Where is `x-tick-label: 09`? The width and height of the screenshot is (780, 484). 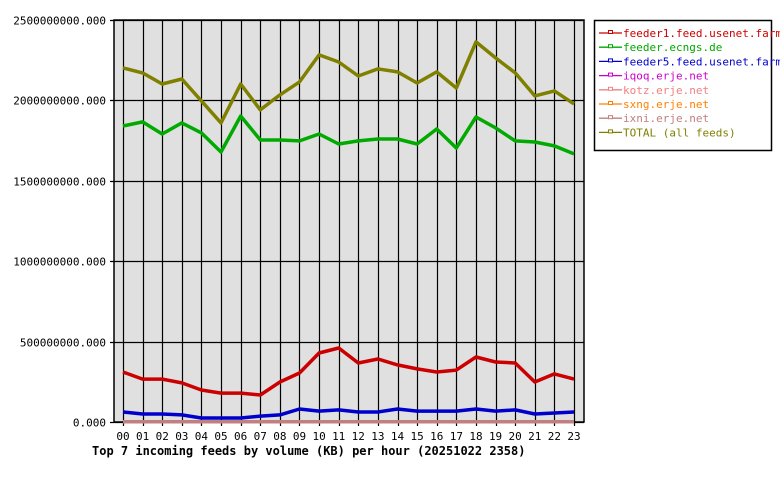
x-tick-label: 09 is located at coordinates (299, 436).